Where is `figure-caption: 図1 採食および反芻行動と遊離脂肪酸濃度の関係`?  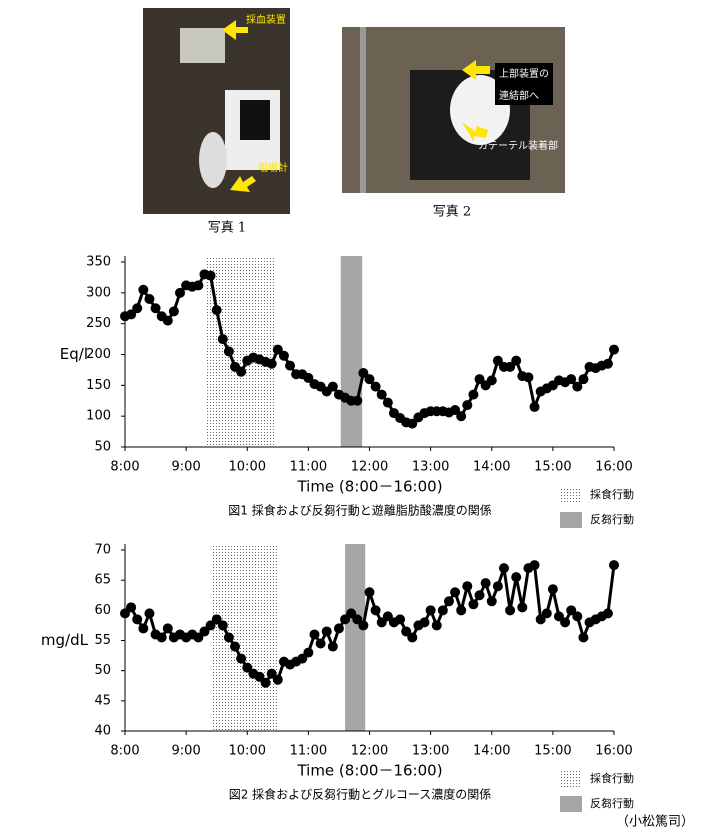
figure-caption: 図1 採食および反芻行動と遊離脂肪酸濃度の関係 is located at coordinates (359, 510).